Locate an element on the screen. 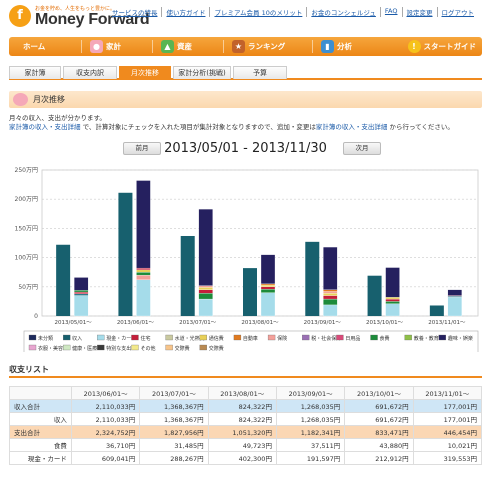 Image resolution: width=500 pixels, height=478 pixels. nav-ranking: ★ ランキング is located at coordinates (268, 46).